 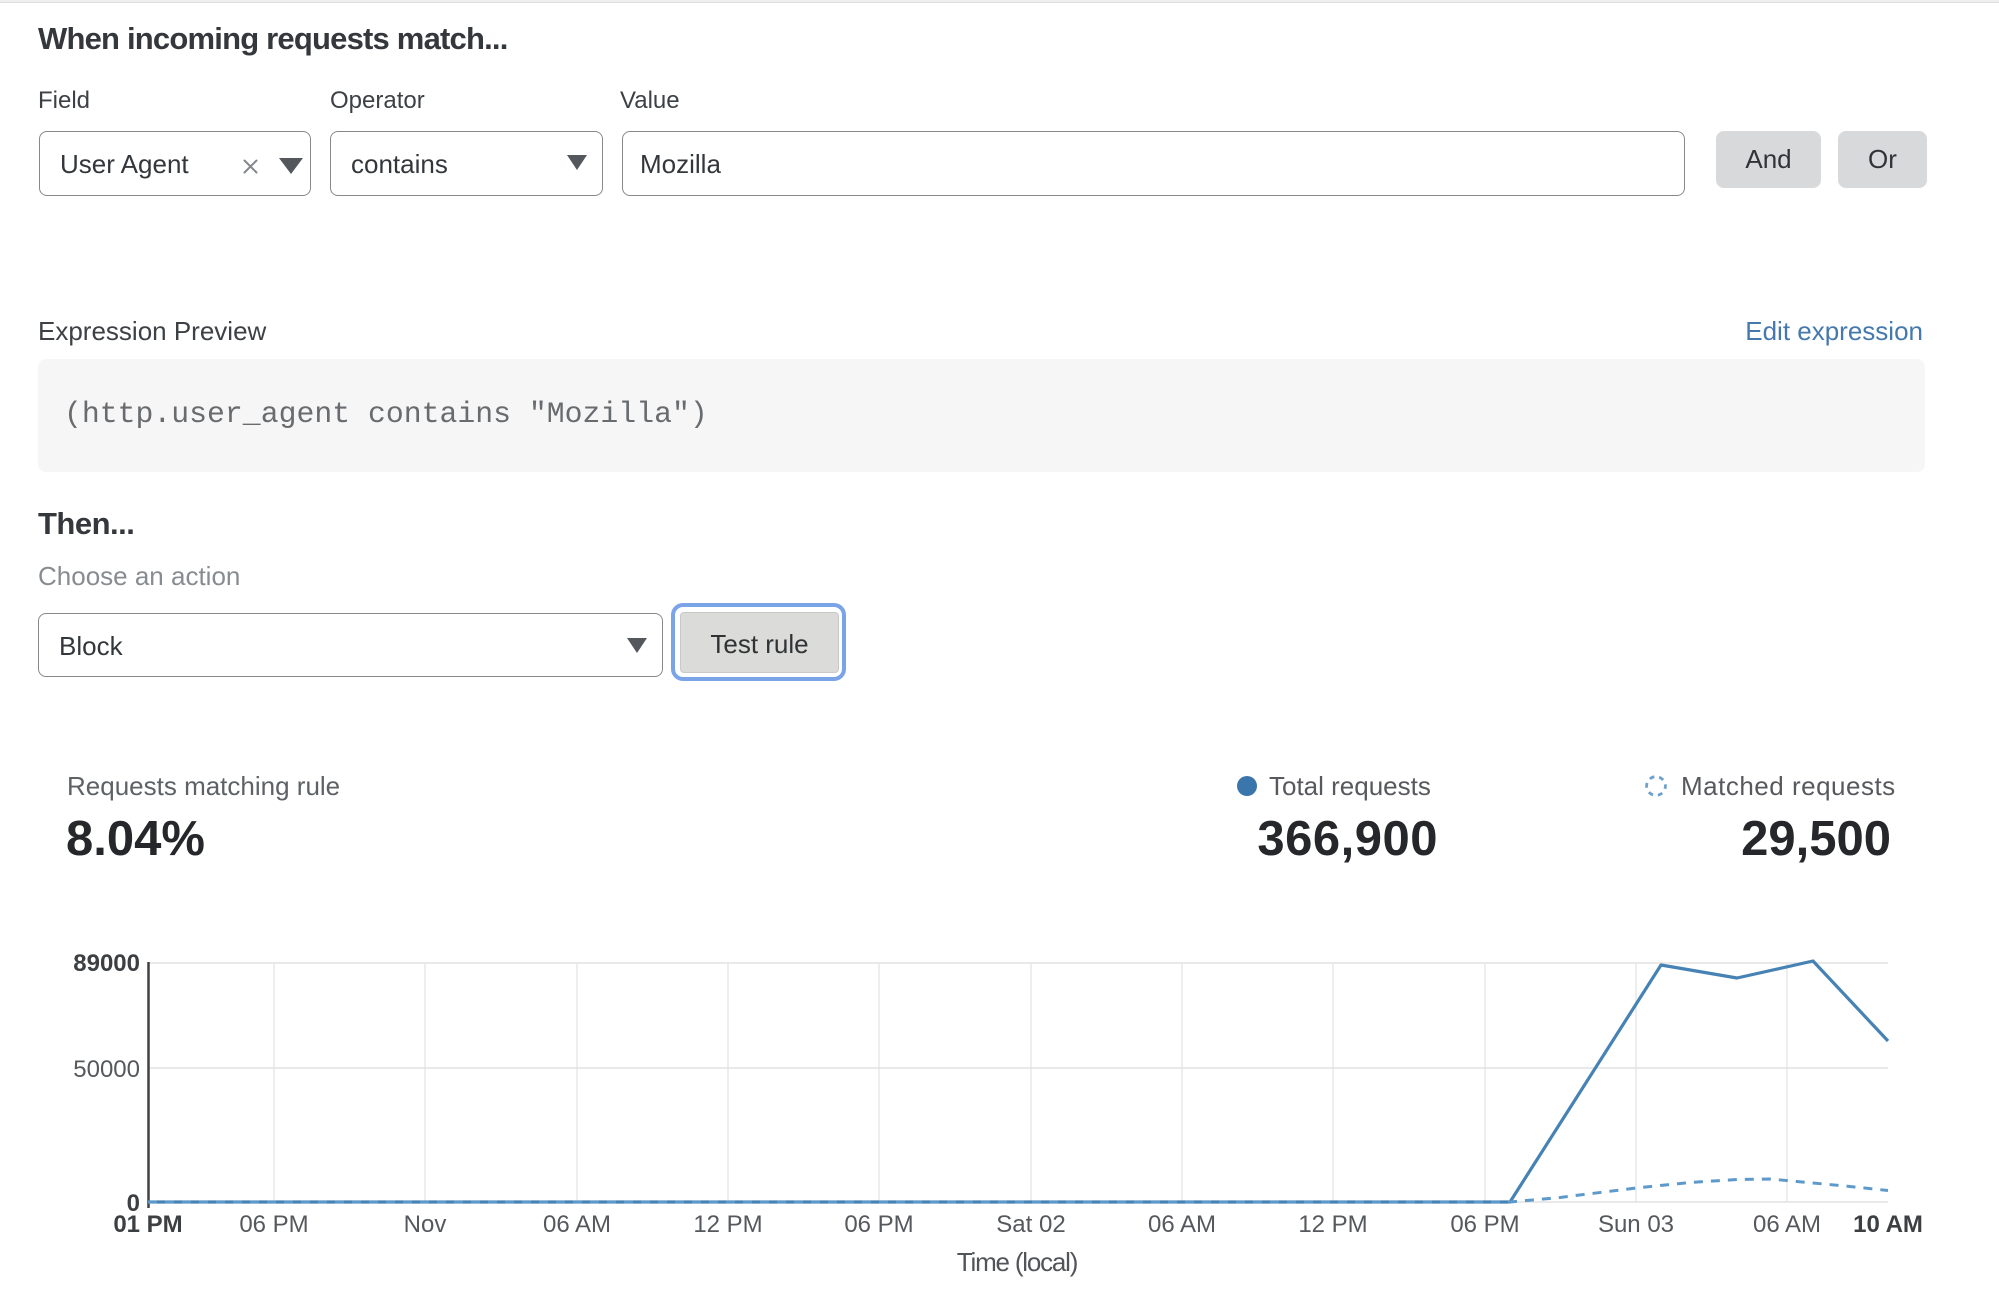 What do you see at coordinates (425, 1224) in the screenshot?
I see `svg-text: Nov` at bounding box center [425, 1224].